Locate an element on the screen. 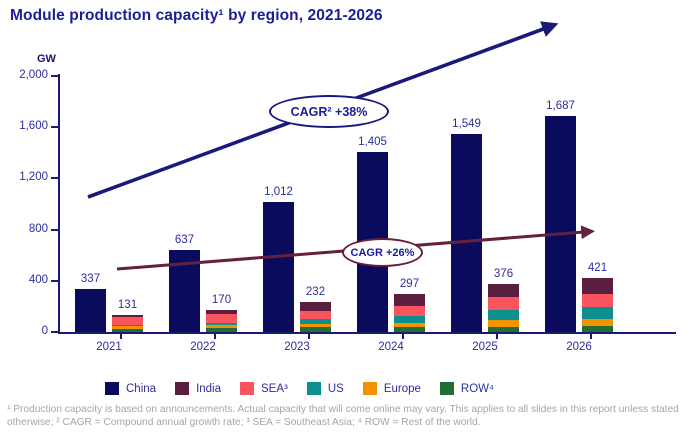  x-axis-label-2024: 2024 is located at coordinates (391, 347).